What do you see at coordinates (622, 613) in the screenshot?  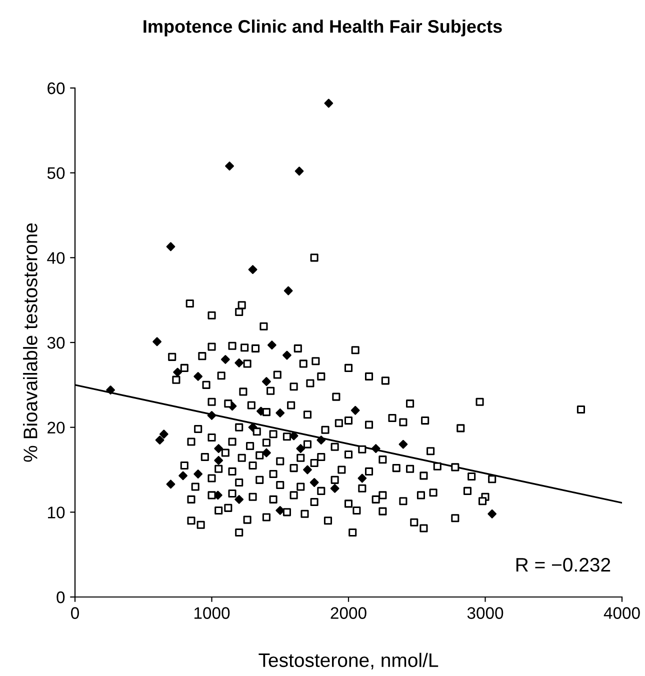 I see `x-tick-label: 4000` at bounding box center [622, 613].